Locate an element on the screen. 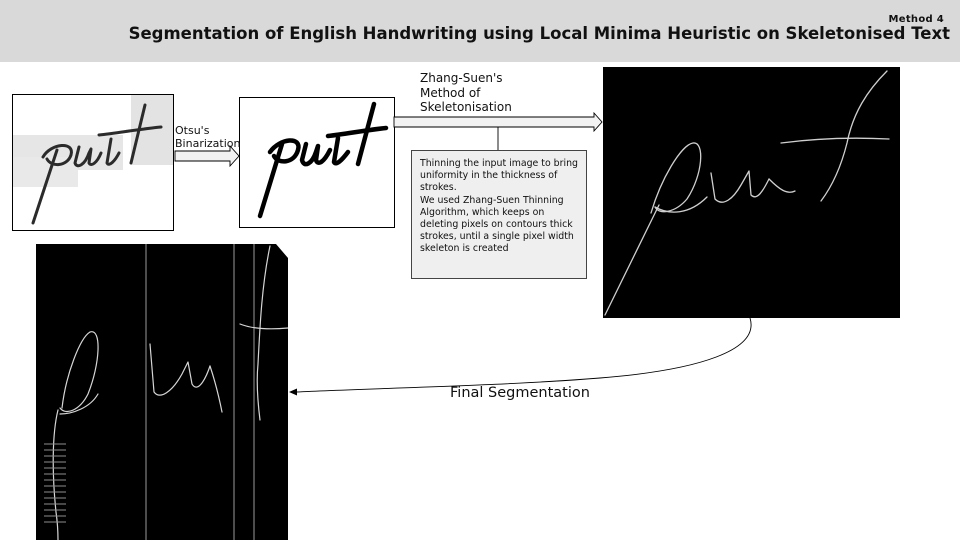 The height and width of the screenshot is (540, 960). skeletonisation-label: Zhang-Suen's Method of Skeletonisation is located at coordinates (466, 92).